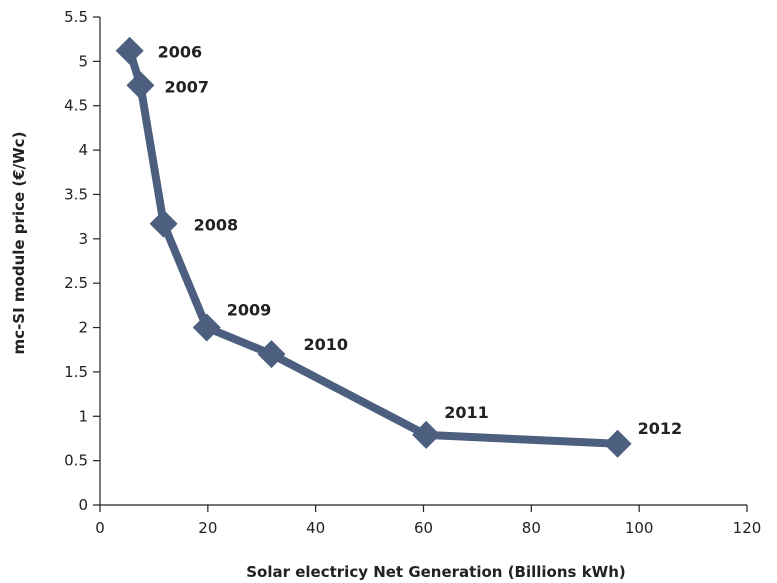 The width and height of the screenshot is (777, 583). Describe the element at coordinates (76, 372) in the screenshot. I see `y-tick-label: 1.5` at that location.